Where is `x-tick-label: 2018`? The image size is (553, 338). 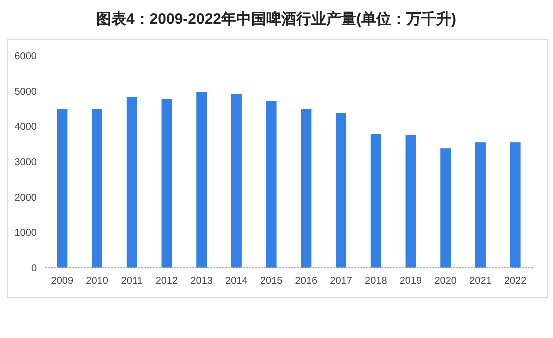
x-tick-label: 2018 is located at coordinates (376, 281).